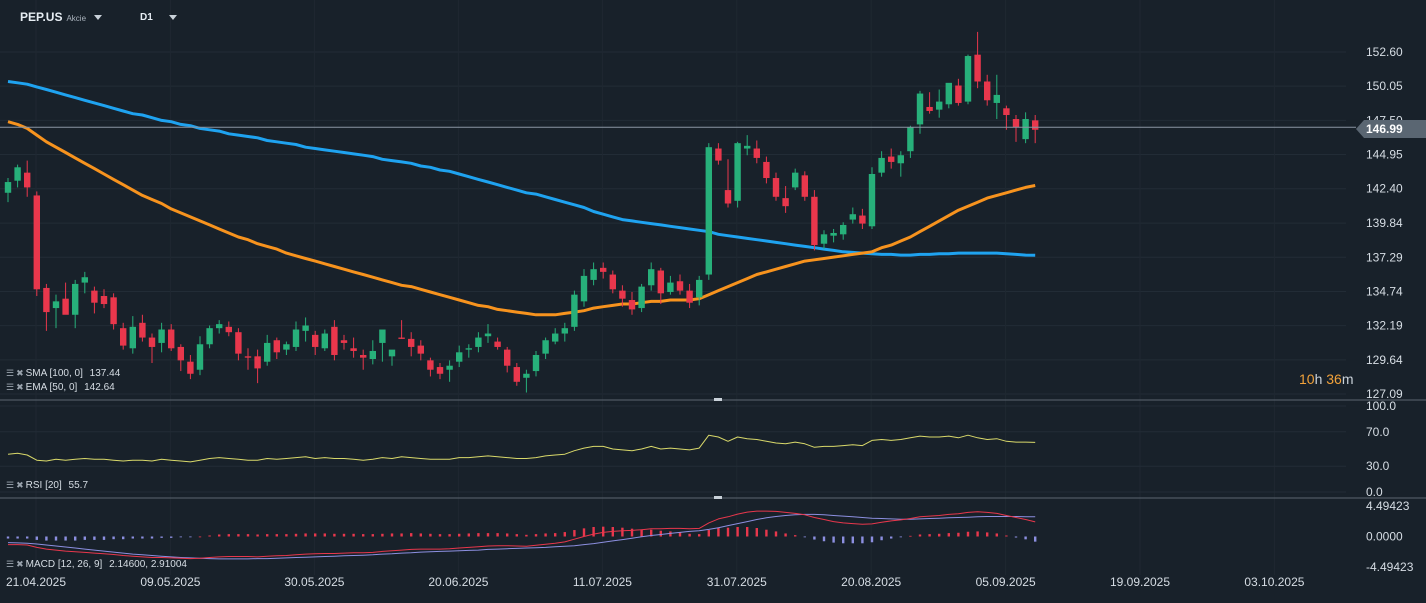  I want to click on rsi-value: 55.7, so click(78, 485).